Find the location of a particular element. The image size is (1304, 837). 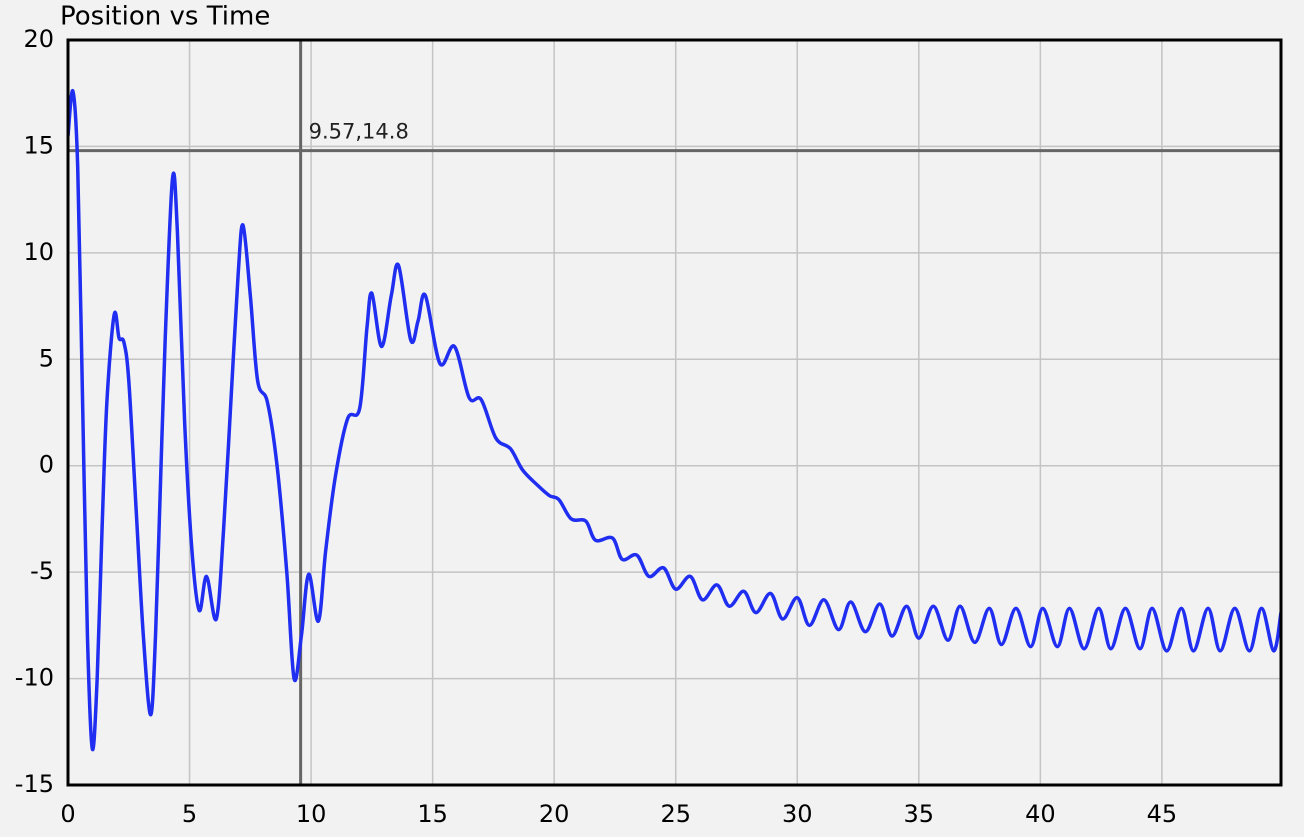

x-tick-label: 20 is located at coordinates (554, 814).